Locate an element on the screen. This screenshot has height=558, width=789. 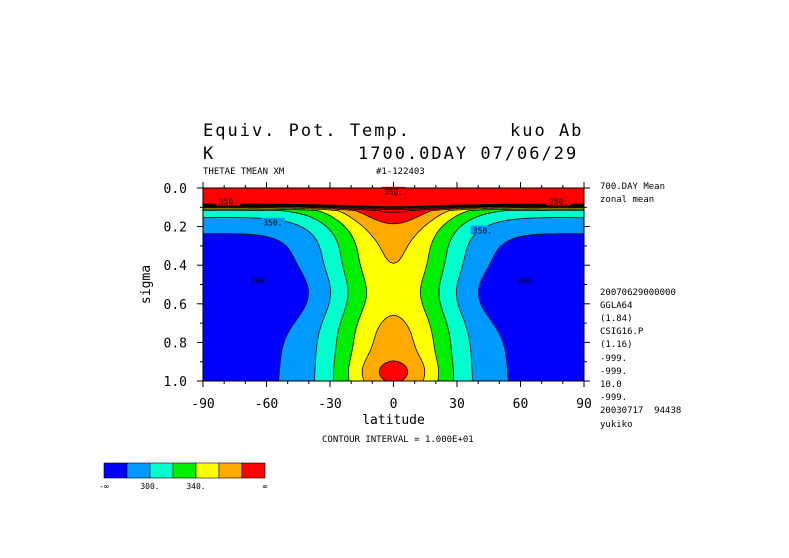
colorbar-label: 300. is located at coordinates (149, 486).